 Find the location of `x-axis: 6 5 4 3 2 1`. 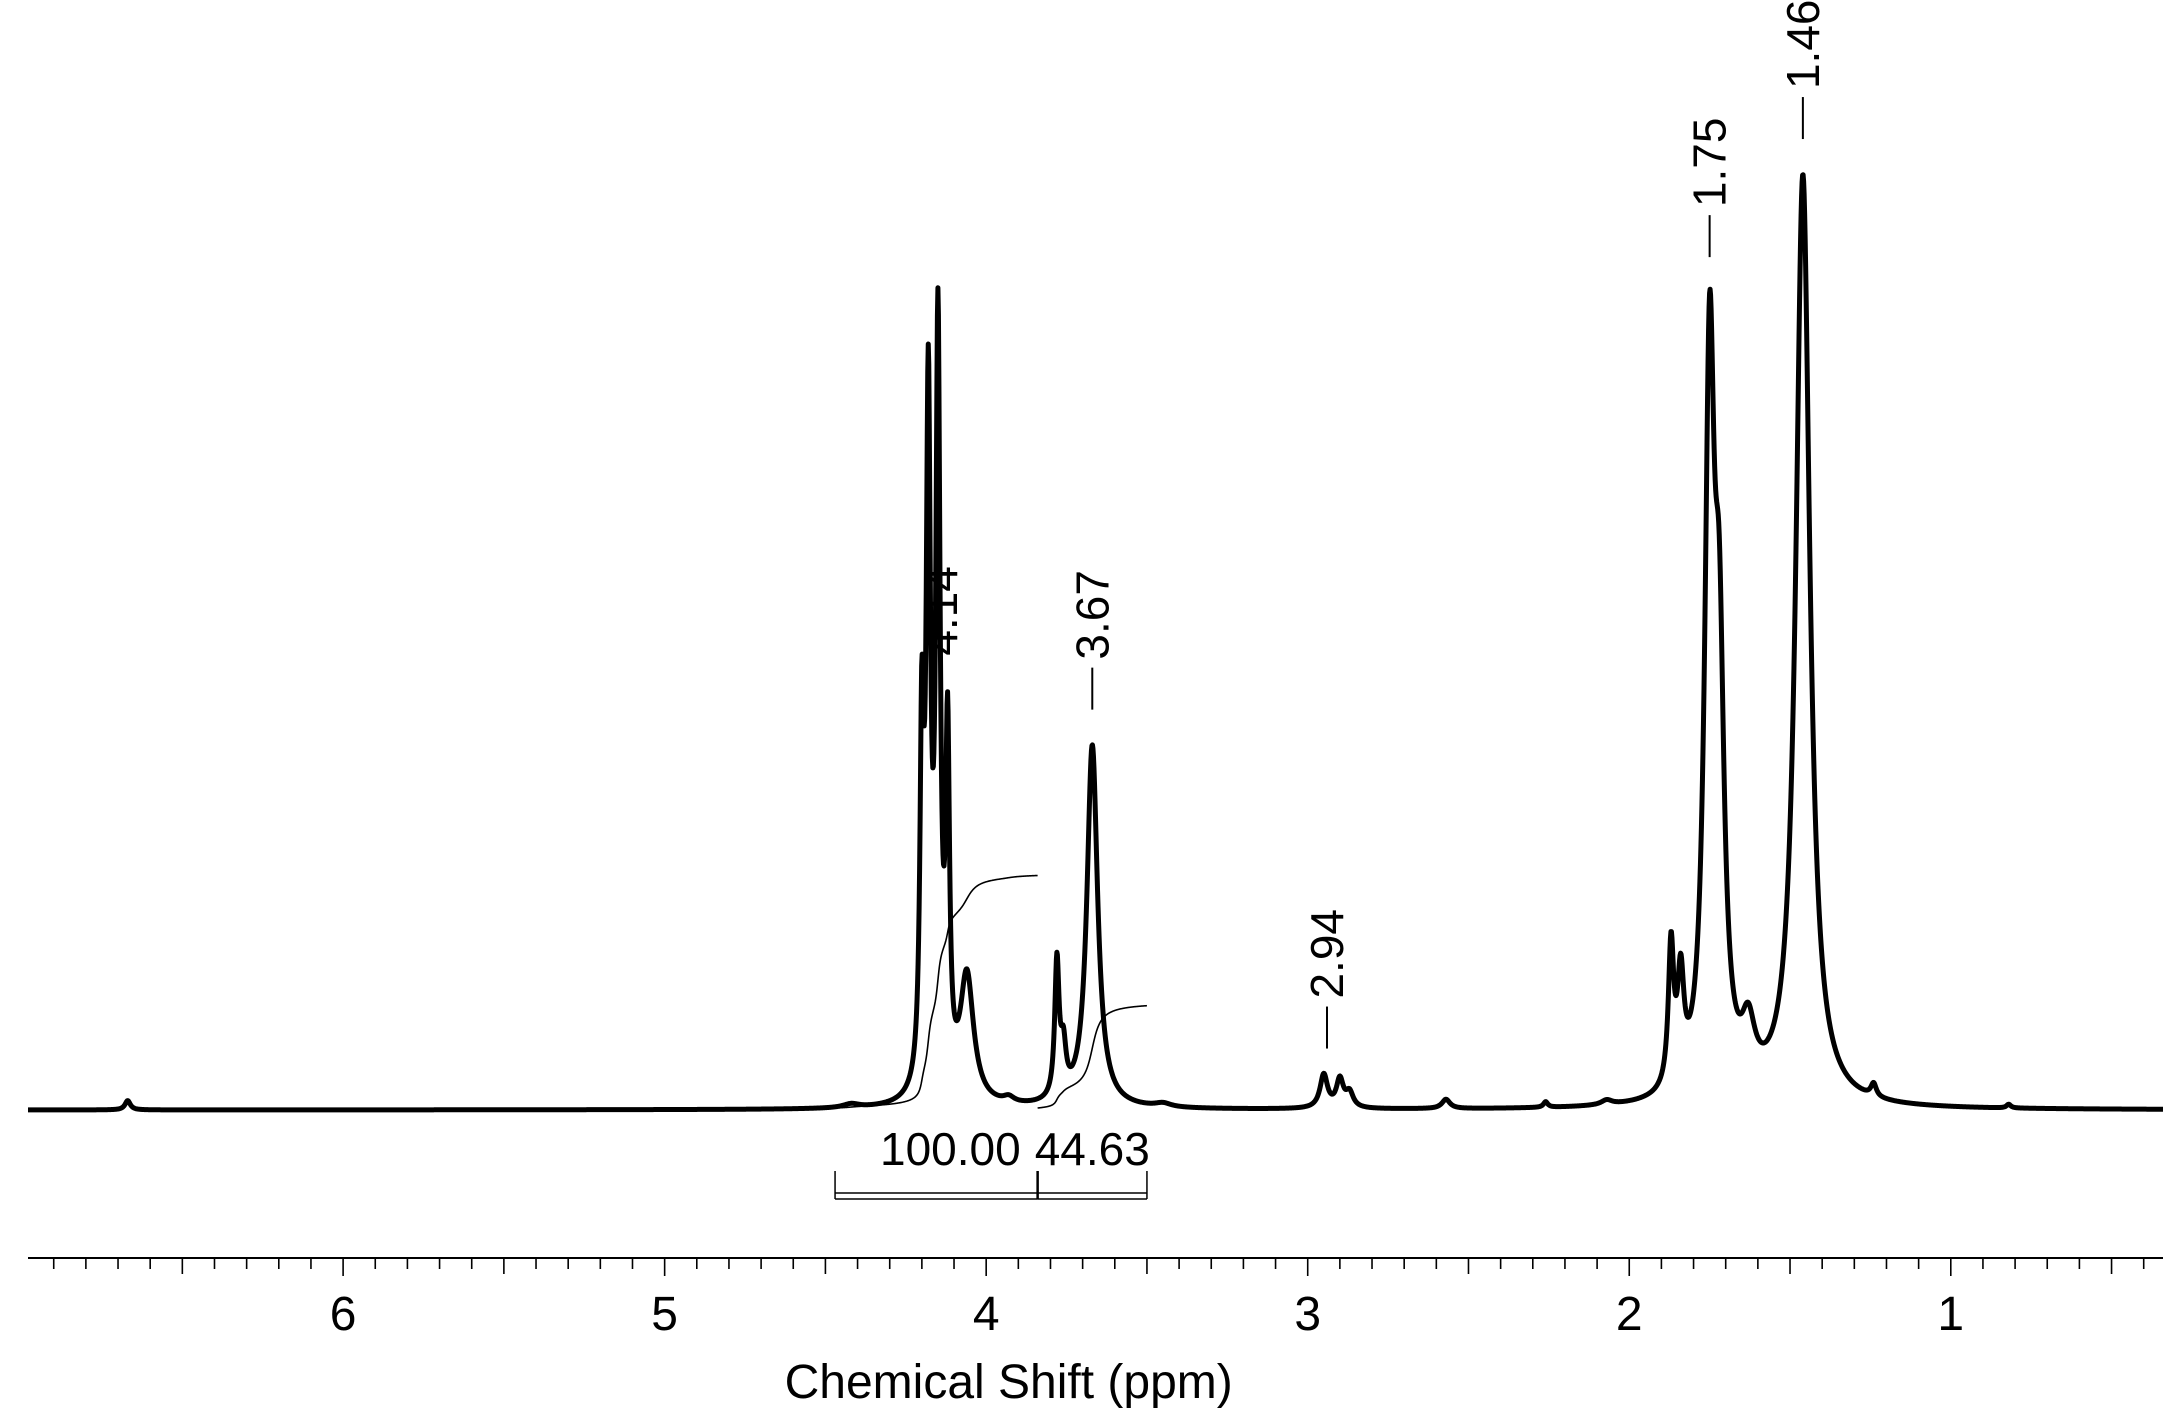

x-axis: 6 5 4 3 2 1 is located at coordinates (1095, 1299).